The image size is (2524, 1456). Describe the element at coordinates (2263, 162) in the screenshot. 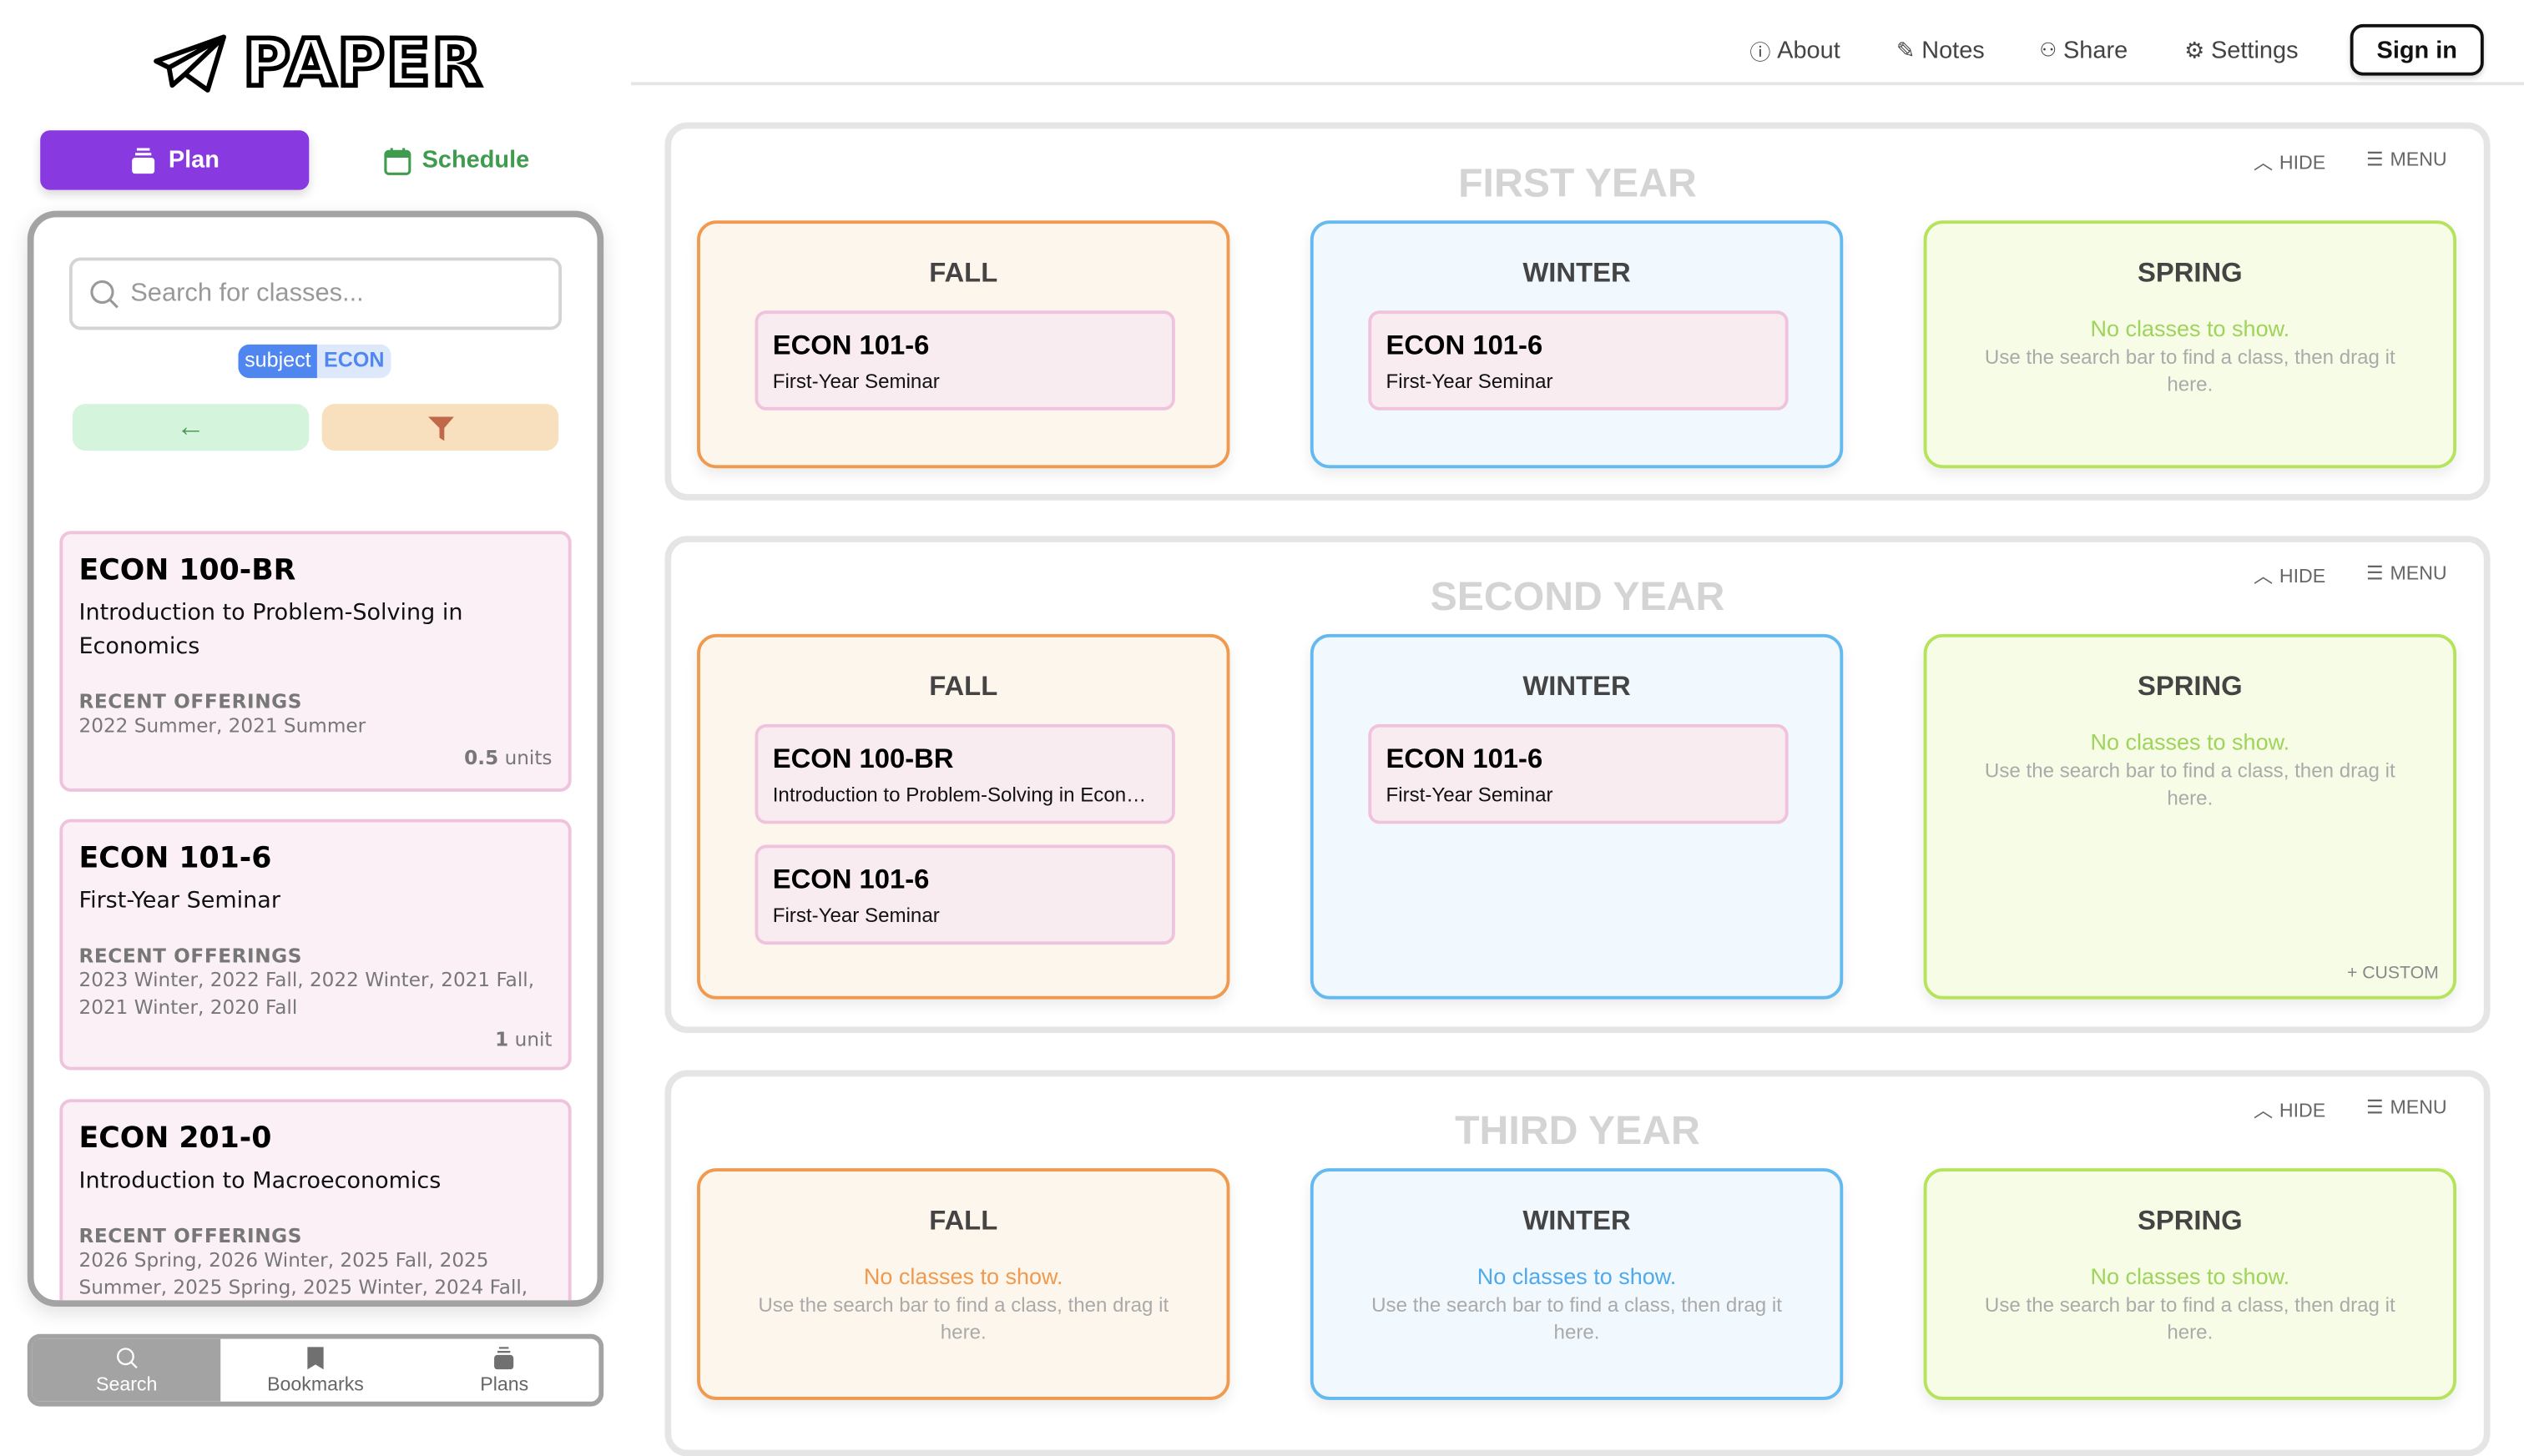

I see `chevron-up-icon: ︿` at that location.